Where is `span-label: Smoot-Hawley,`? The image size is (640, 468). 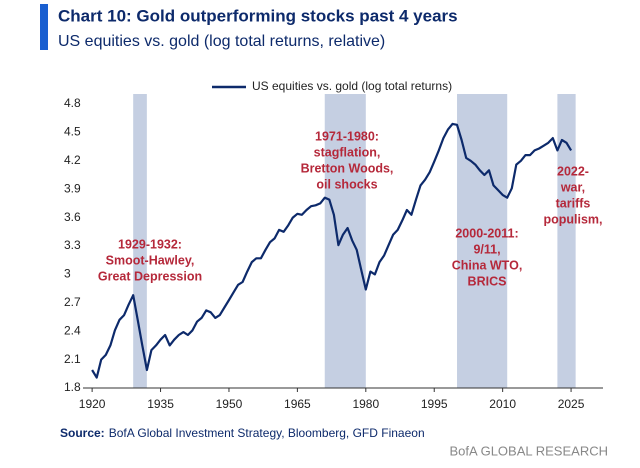
span-label: Smoot-Hawley, is located at coordinates (150, 260).